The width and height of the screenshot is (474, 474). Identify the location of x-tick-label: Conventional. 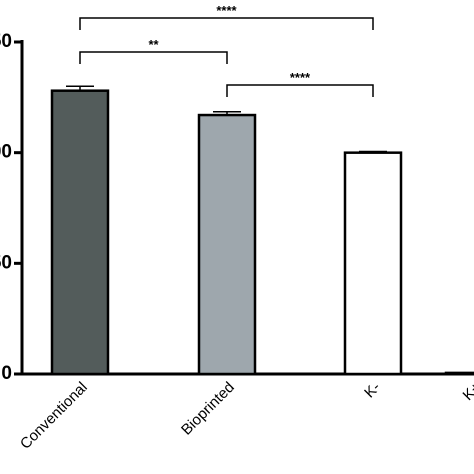
(54, 416).